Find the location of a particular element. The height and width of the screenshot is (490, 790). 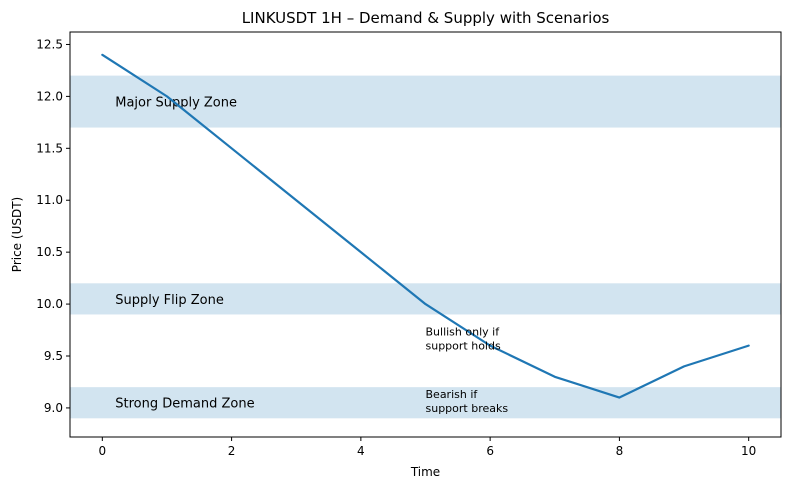

x-axis-ticks: 0 2 4 6 8 10 is located at coordinates (427, 447).